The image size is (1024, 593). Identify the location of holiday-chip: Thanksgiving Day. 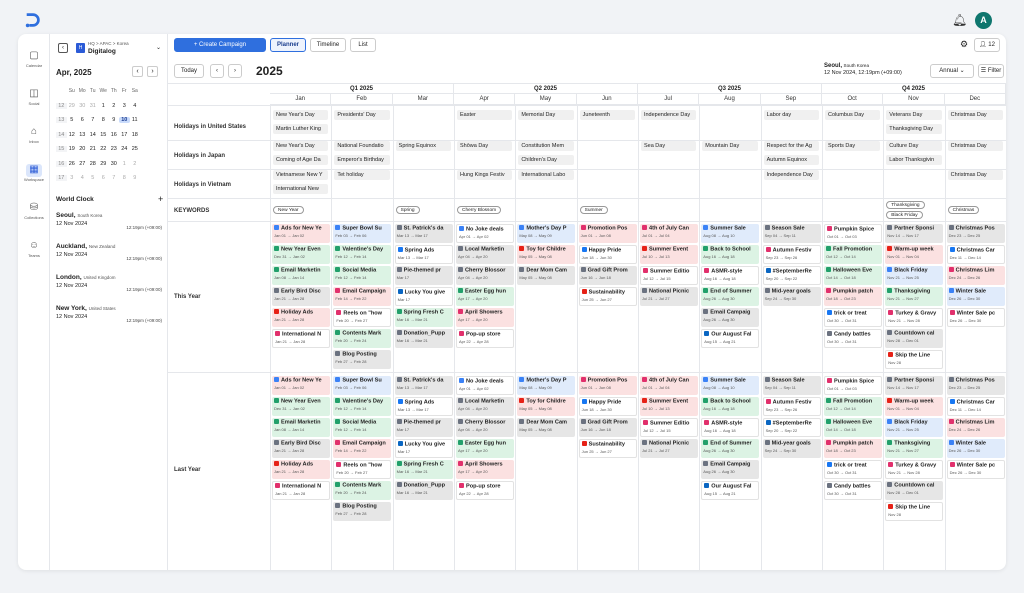
(914, 129).